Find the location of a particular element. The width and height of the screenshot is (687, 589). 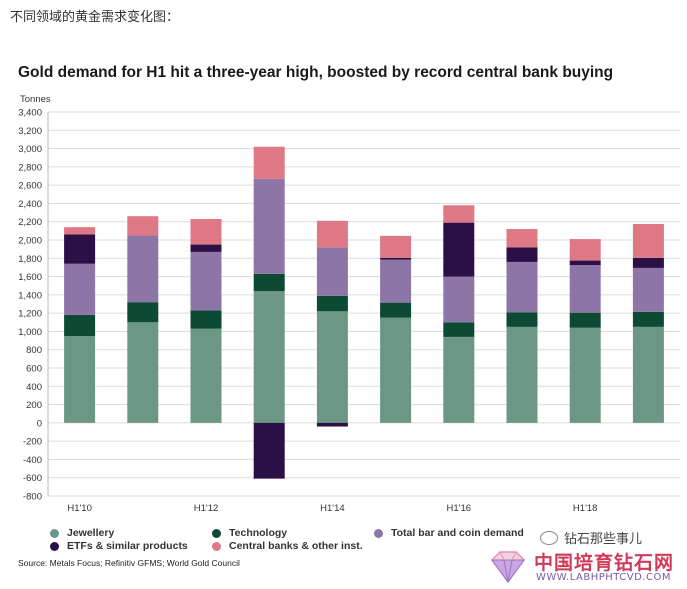

y-tick-label: 200 is located at coordinates (34, 405).